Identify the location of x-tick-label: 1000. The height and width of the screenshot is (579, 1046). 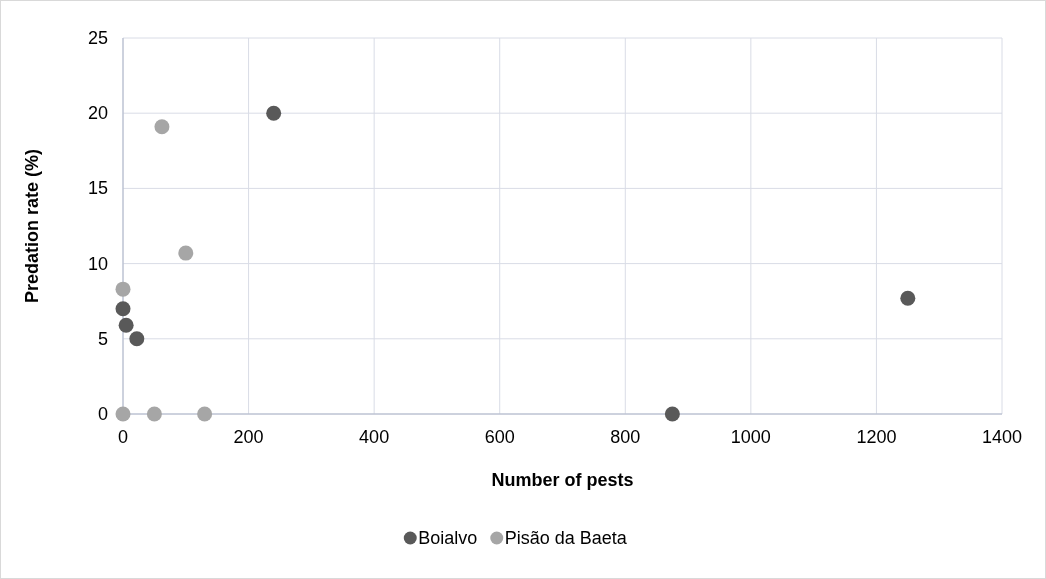
(750, 437).